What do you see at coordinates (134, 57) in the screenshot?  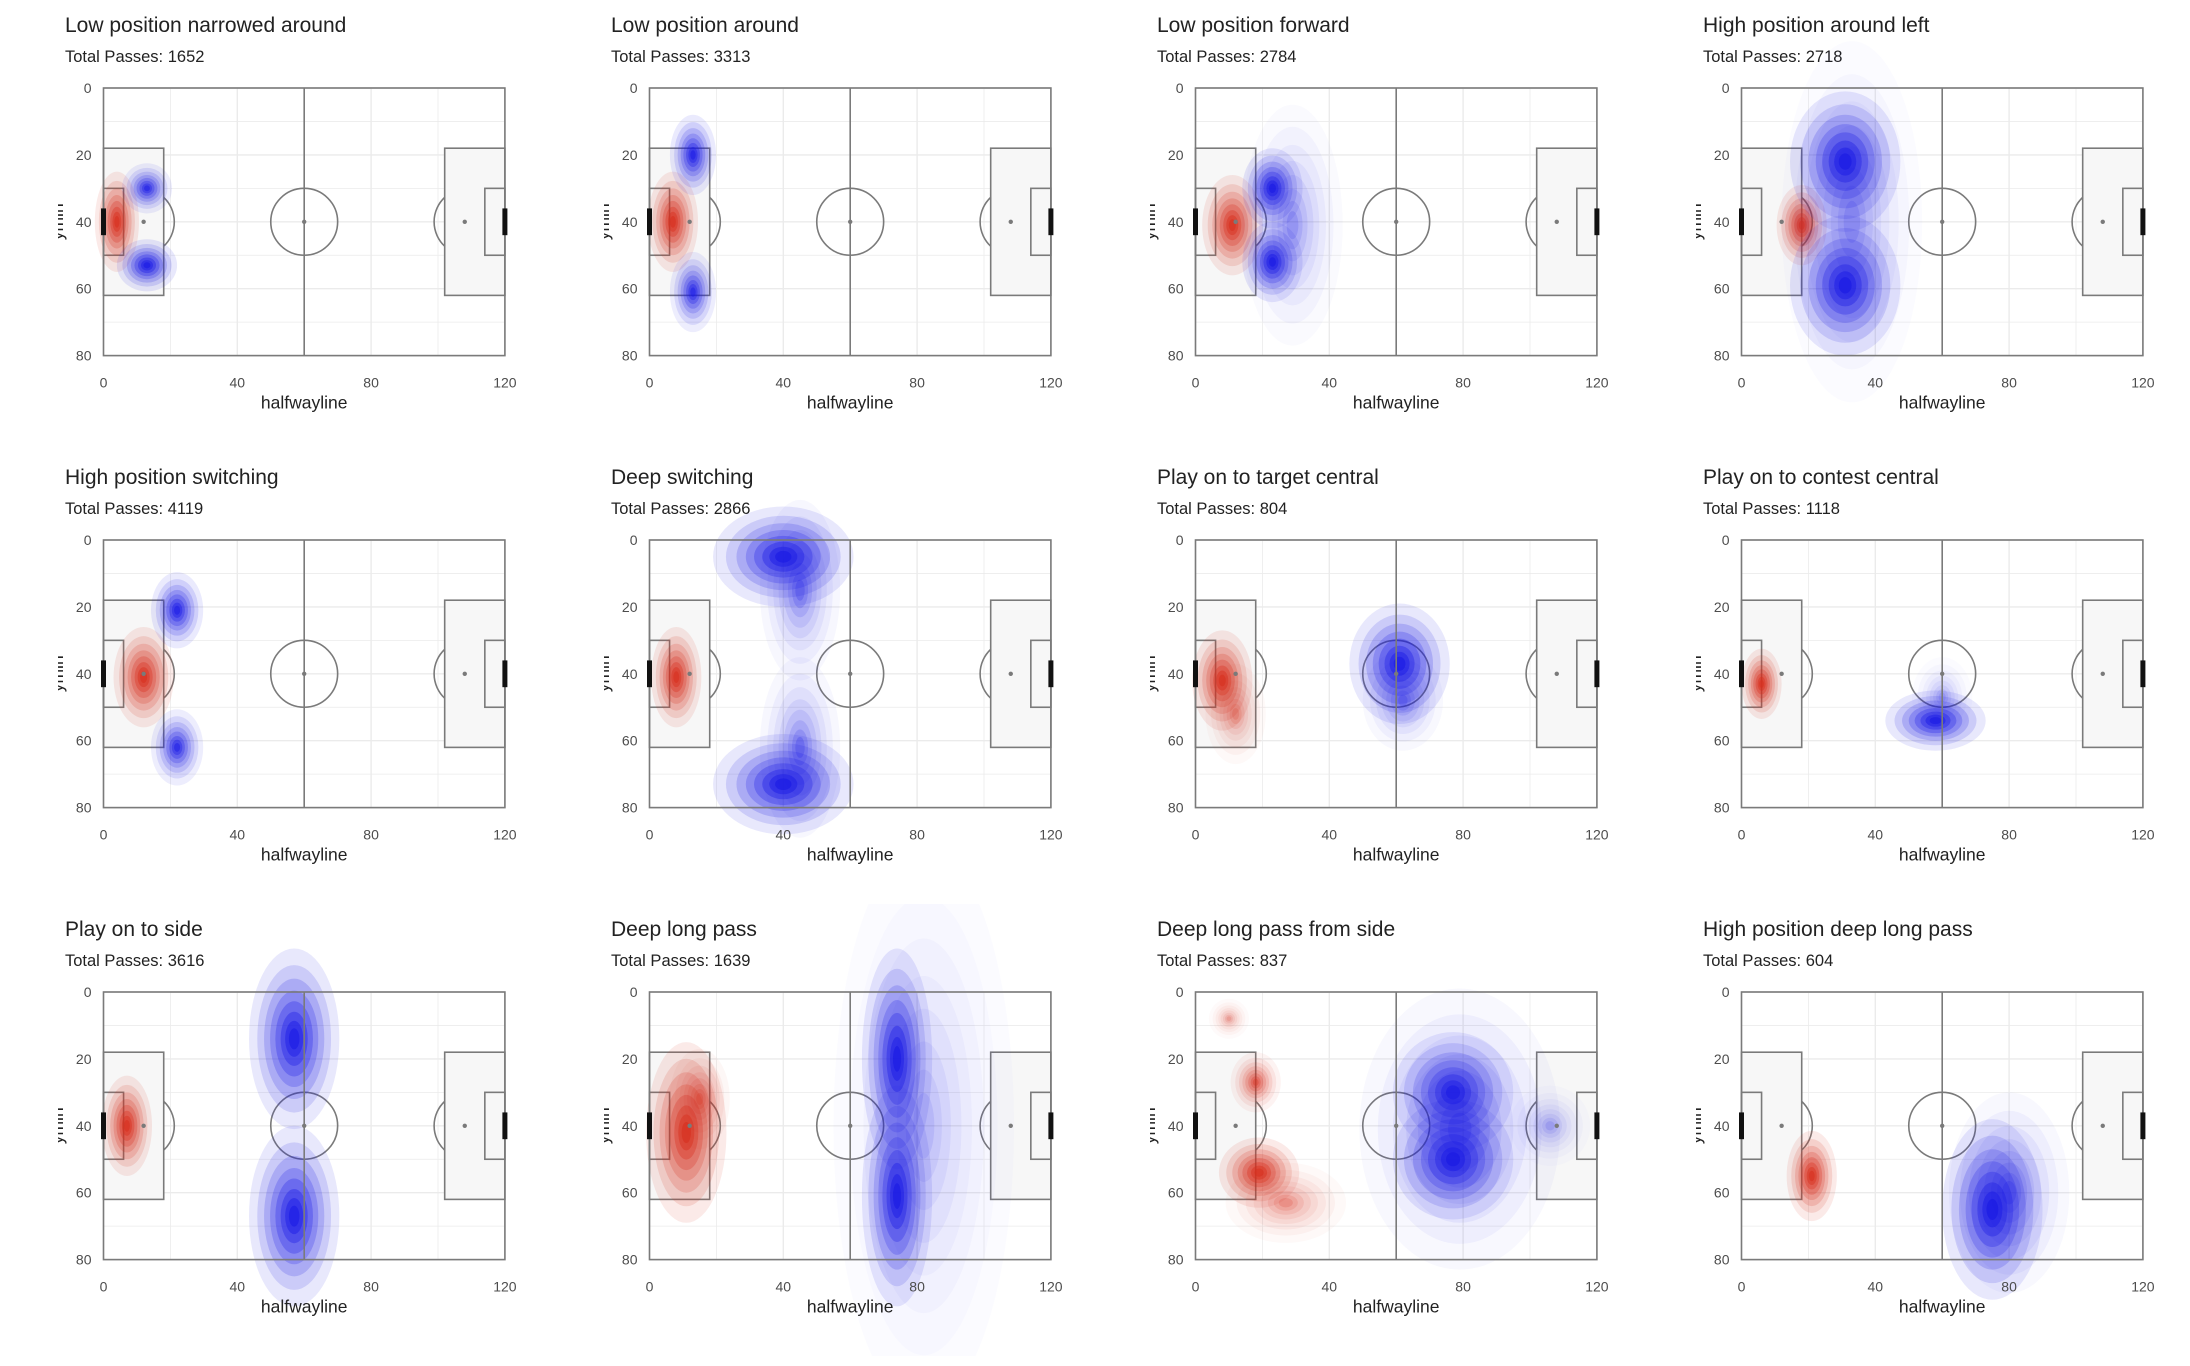 I see `panel-subtitle: Total Passes: 1652` at bounding box center [134, 57].